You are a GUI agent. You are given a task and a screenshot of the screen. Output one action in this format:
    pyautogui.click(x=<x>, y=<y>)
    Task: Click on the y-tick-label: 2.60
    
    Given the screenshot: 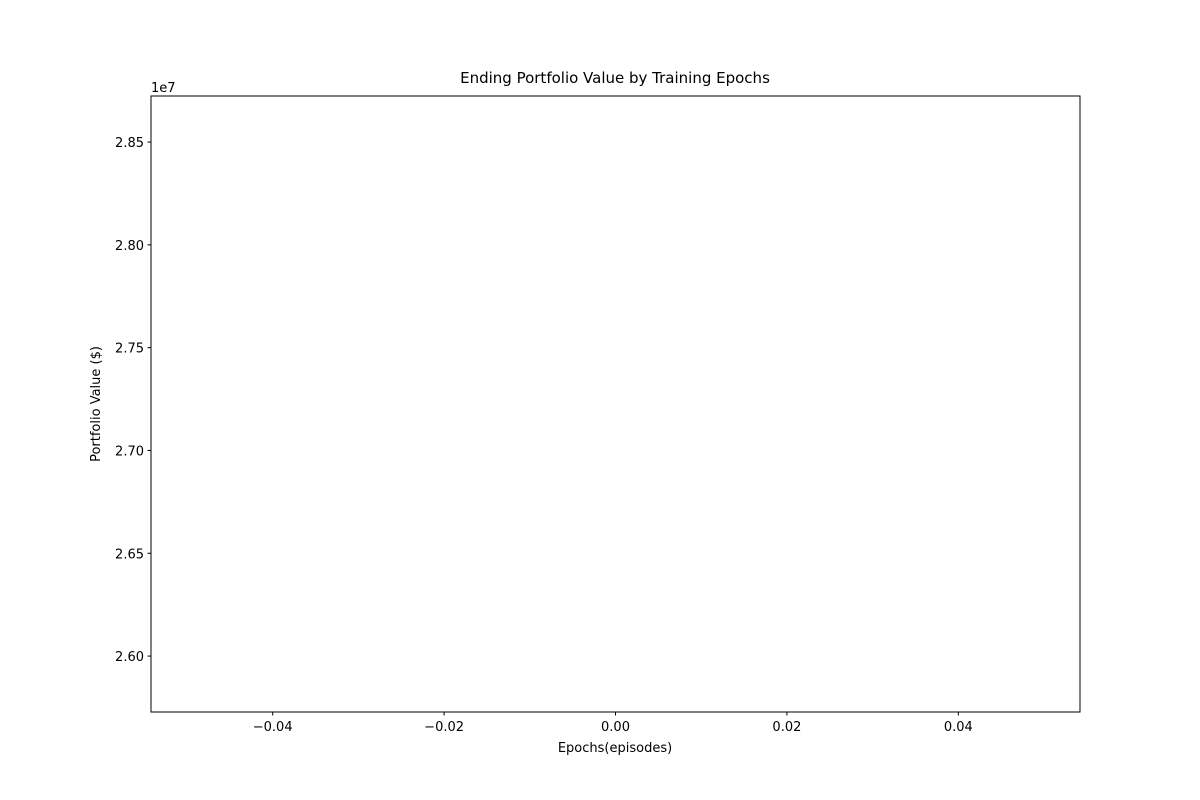 What is the action you would take?
    pyautogui.click(x=129, y=657)
    